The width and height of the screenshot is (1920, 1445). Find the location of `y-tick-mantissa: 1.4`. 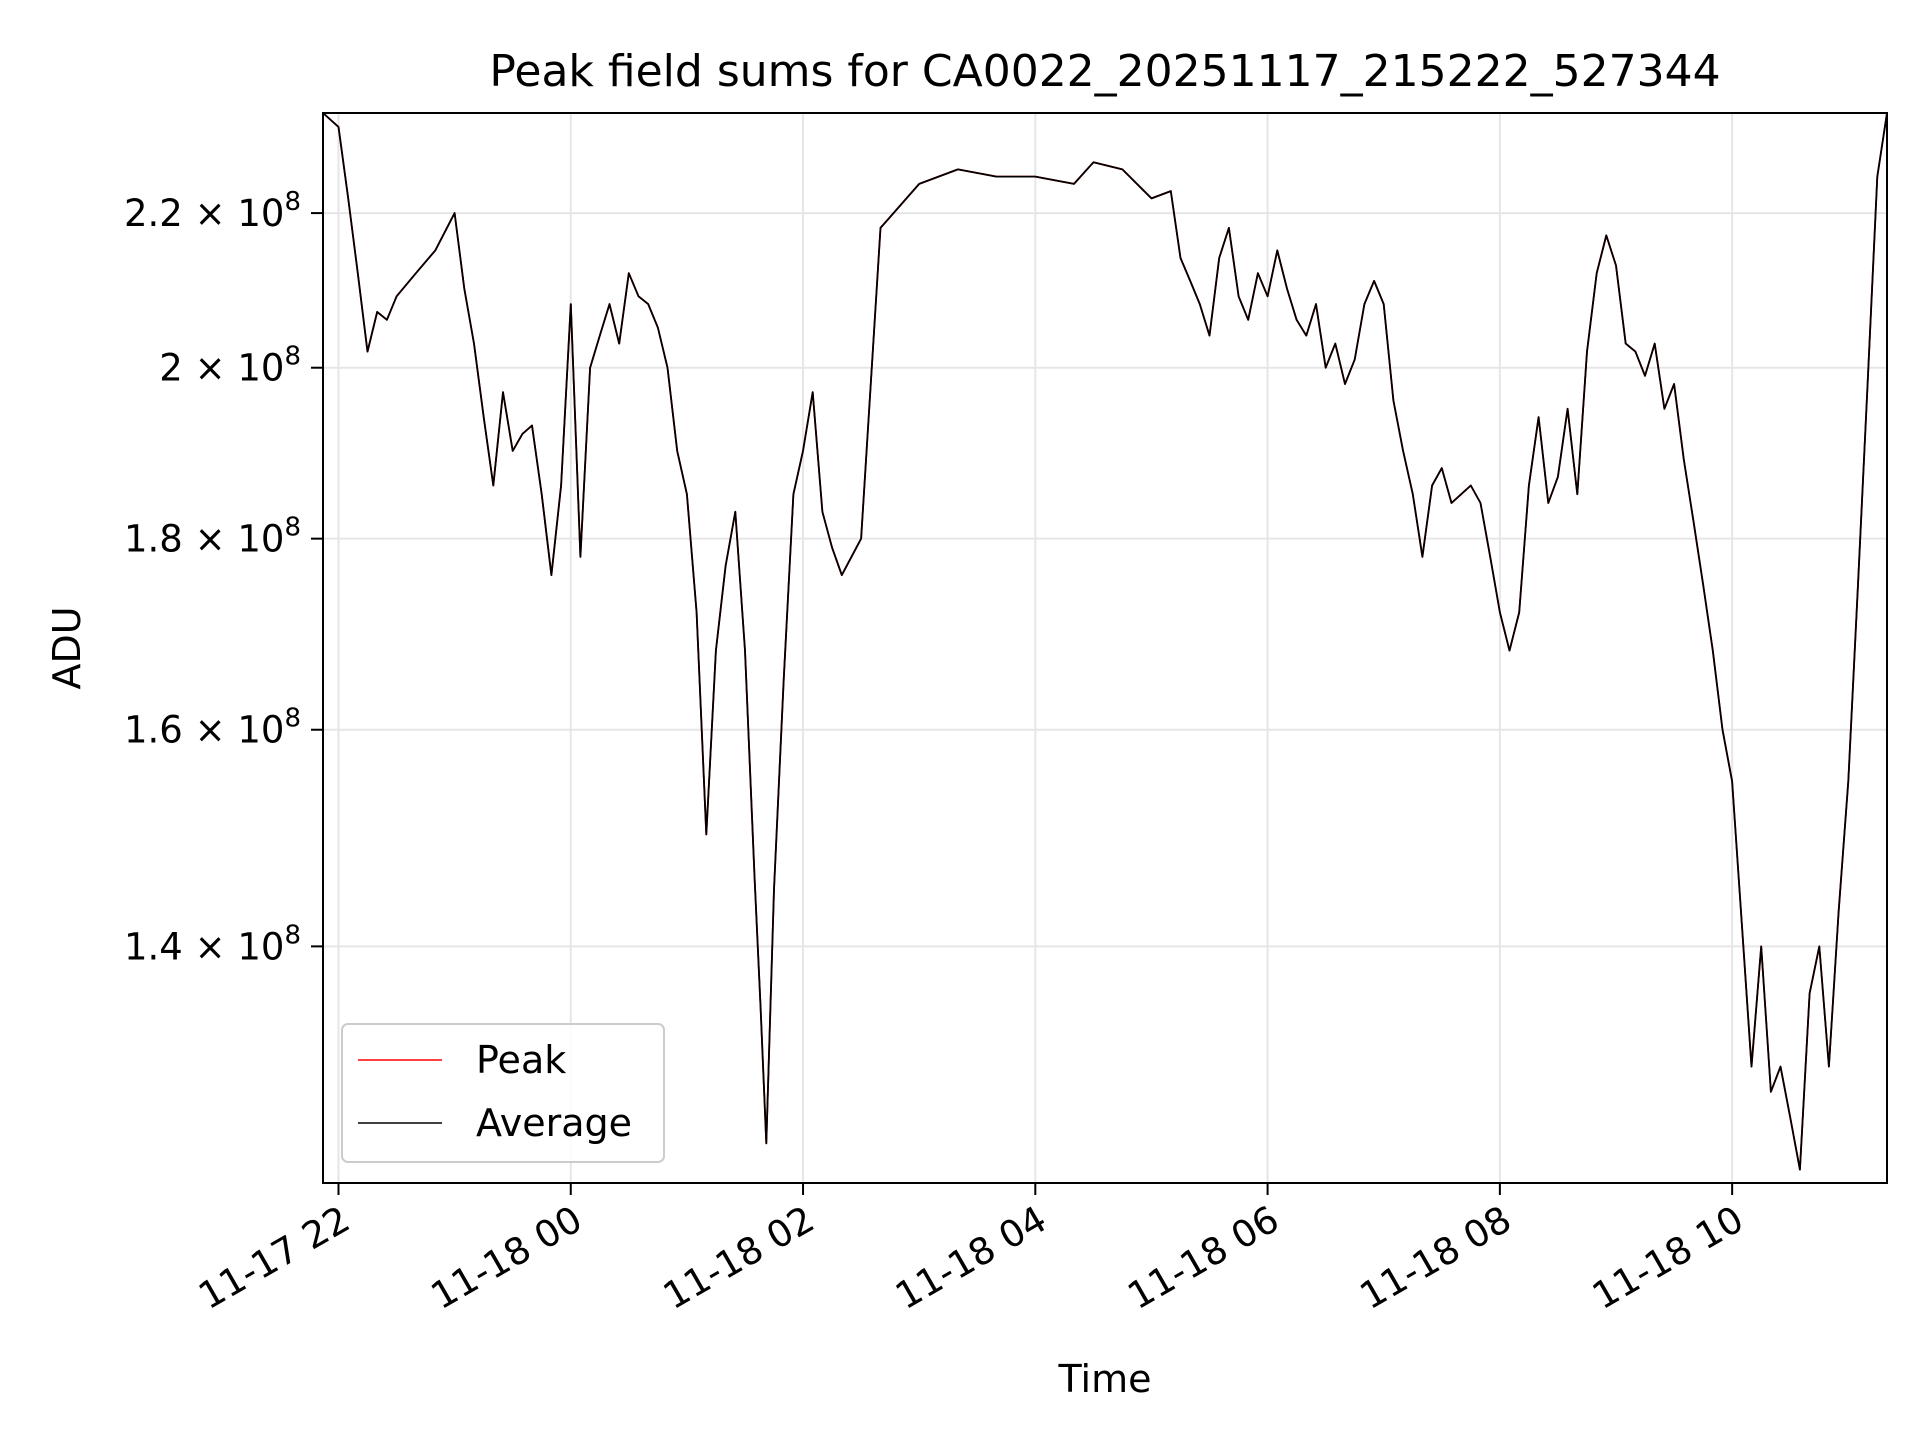

y-tick-mantissa: 1.4 is located at coordinates (159, 946).